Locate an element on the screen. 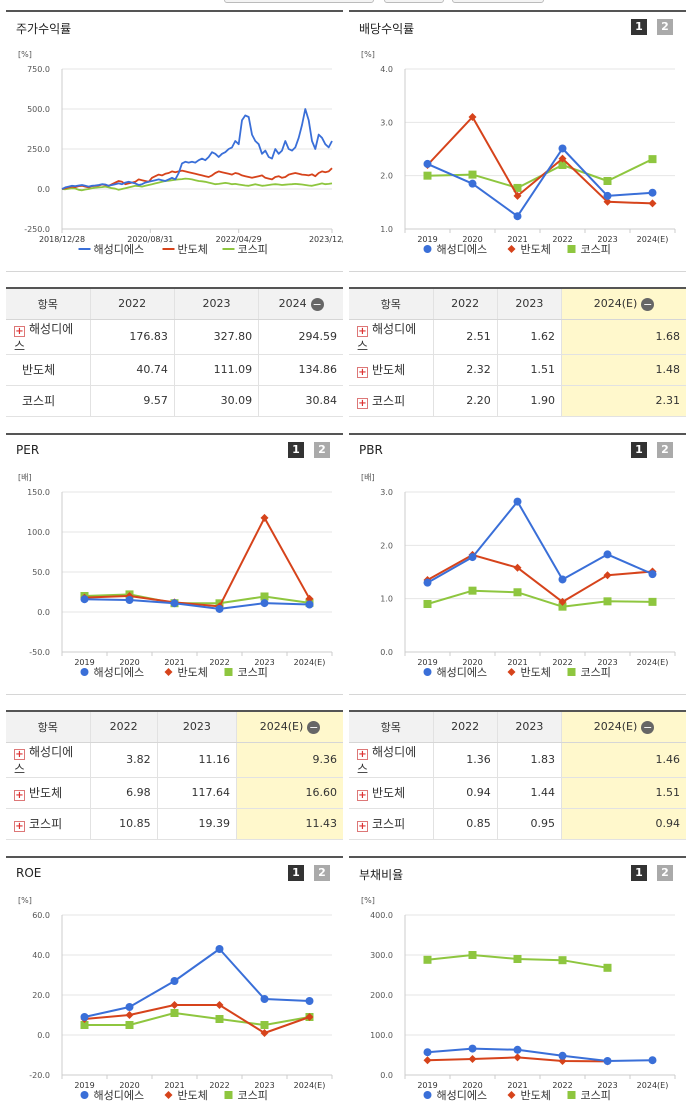  x-tick-label: 2020/08/31 is located at coordinates (150, 239).